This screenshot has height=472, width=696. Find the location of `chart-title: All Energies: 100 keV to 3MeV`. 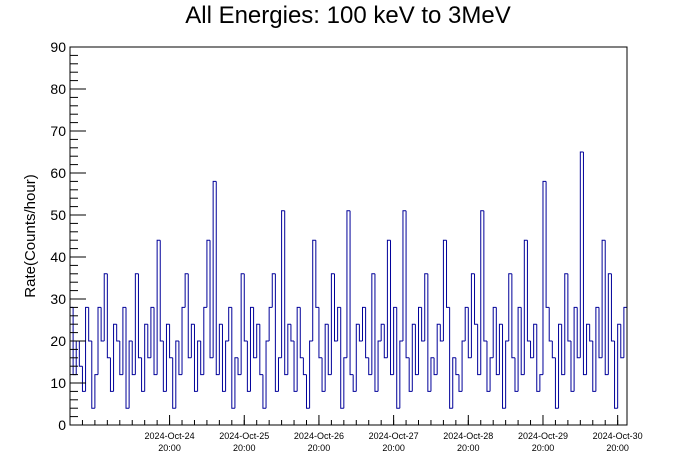

chart-title: All Energies: 100 keV to 3MeV is located at coordinates (348, 15).